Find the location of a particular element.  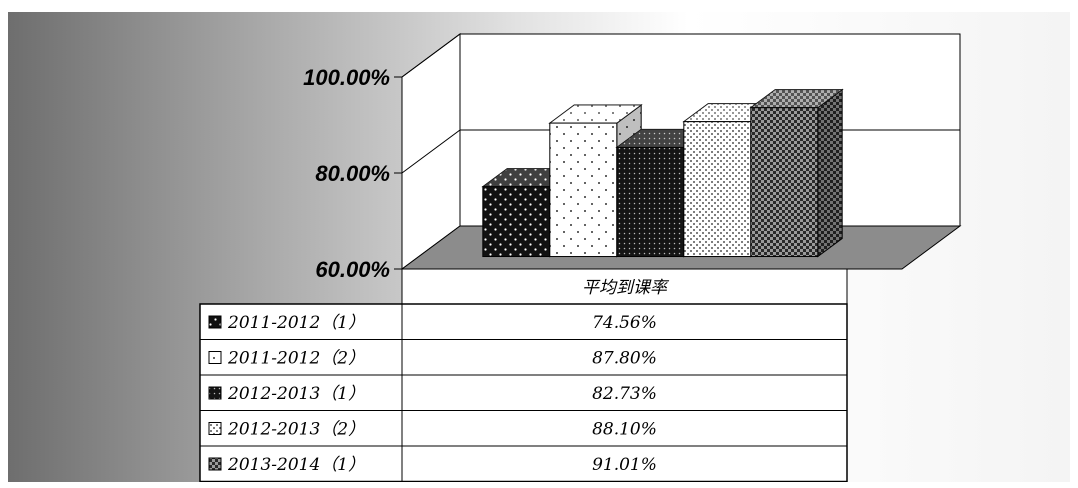

y-axis-ticks: 60.00% 80.00% 100.00% is located at coordinates (353, 173).